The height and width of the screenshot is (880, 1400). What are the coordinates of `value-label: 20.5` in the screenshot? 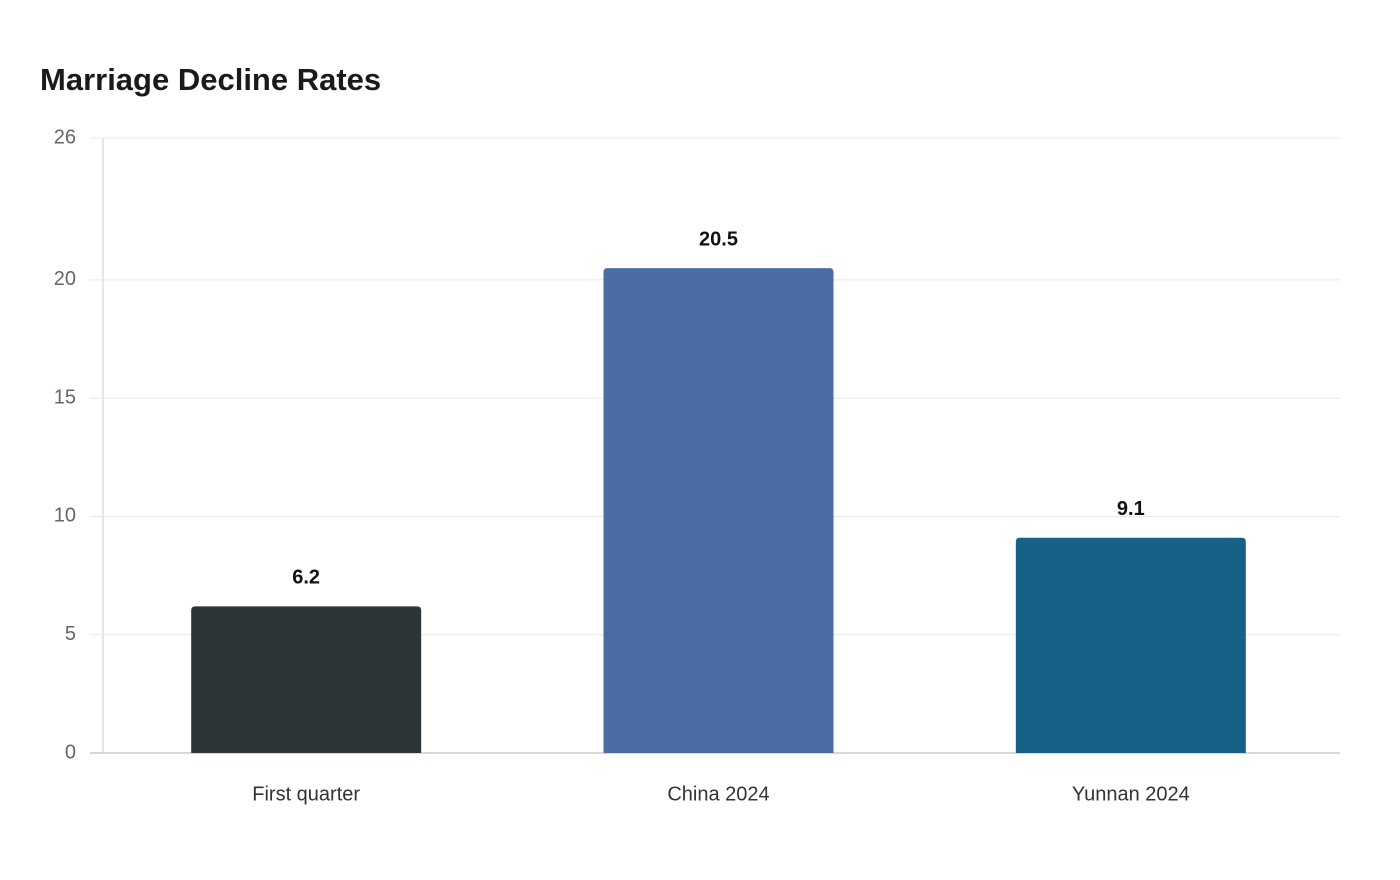 It's located at (718, 239).